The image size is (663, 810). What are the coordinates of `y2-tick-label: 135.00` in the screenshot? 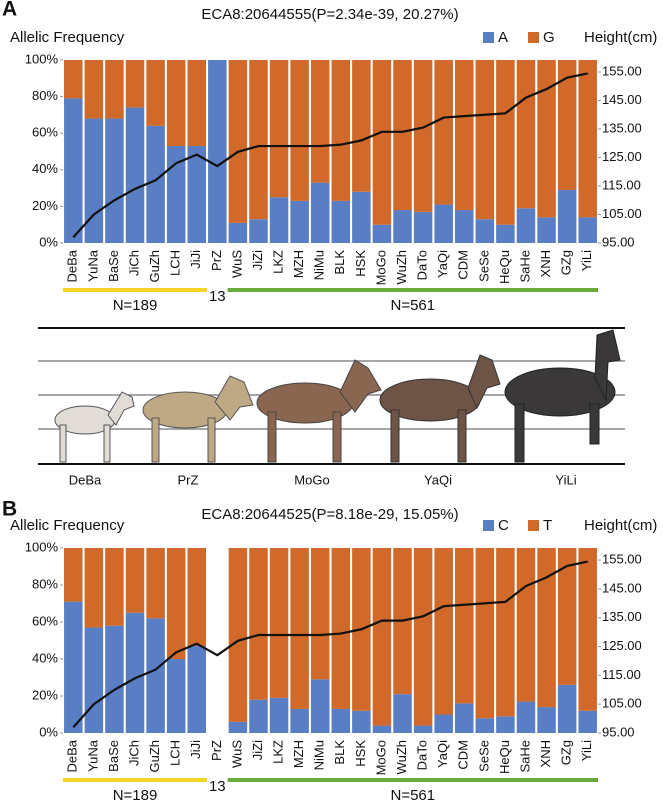 It's located at (622, 616).